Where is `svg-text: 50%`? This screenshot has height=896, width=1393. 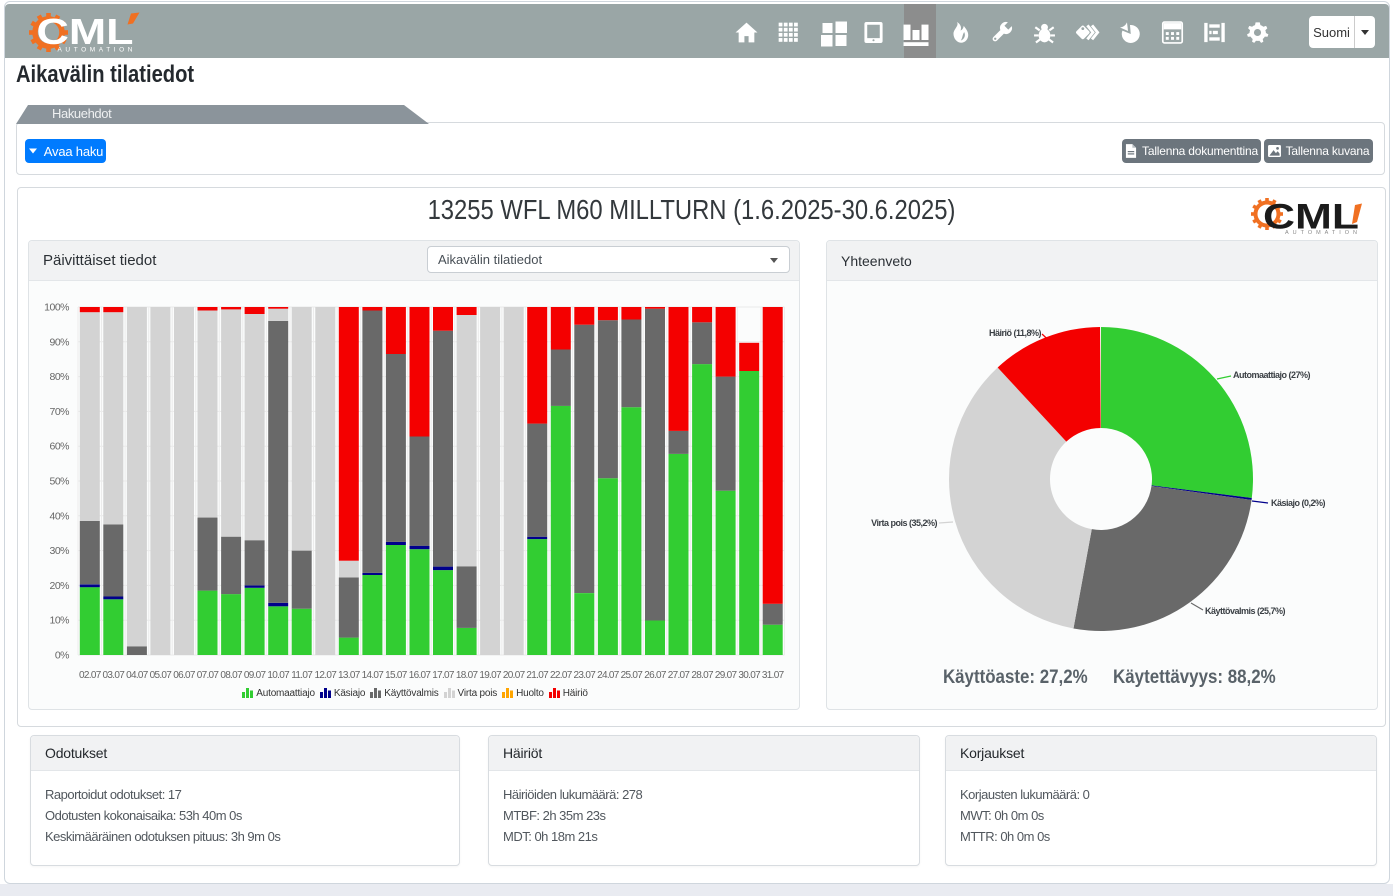
svg-text: 50% is located at coordinates (59, 482).